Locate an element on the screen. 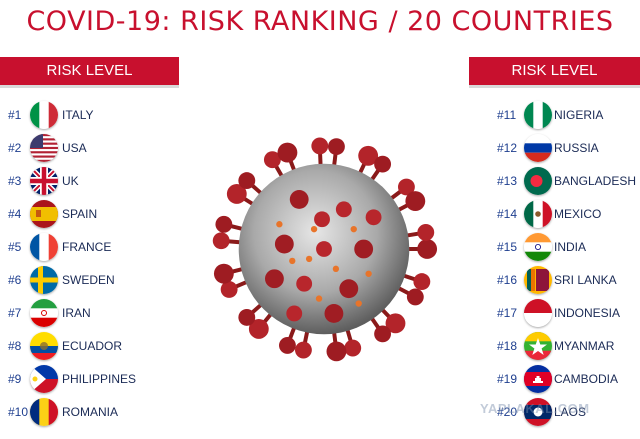 The height and width of the screenshot is (439, 640). mexico-flag-icon is located at coordinates (538, 214).